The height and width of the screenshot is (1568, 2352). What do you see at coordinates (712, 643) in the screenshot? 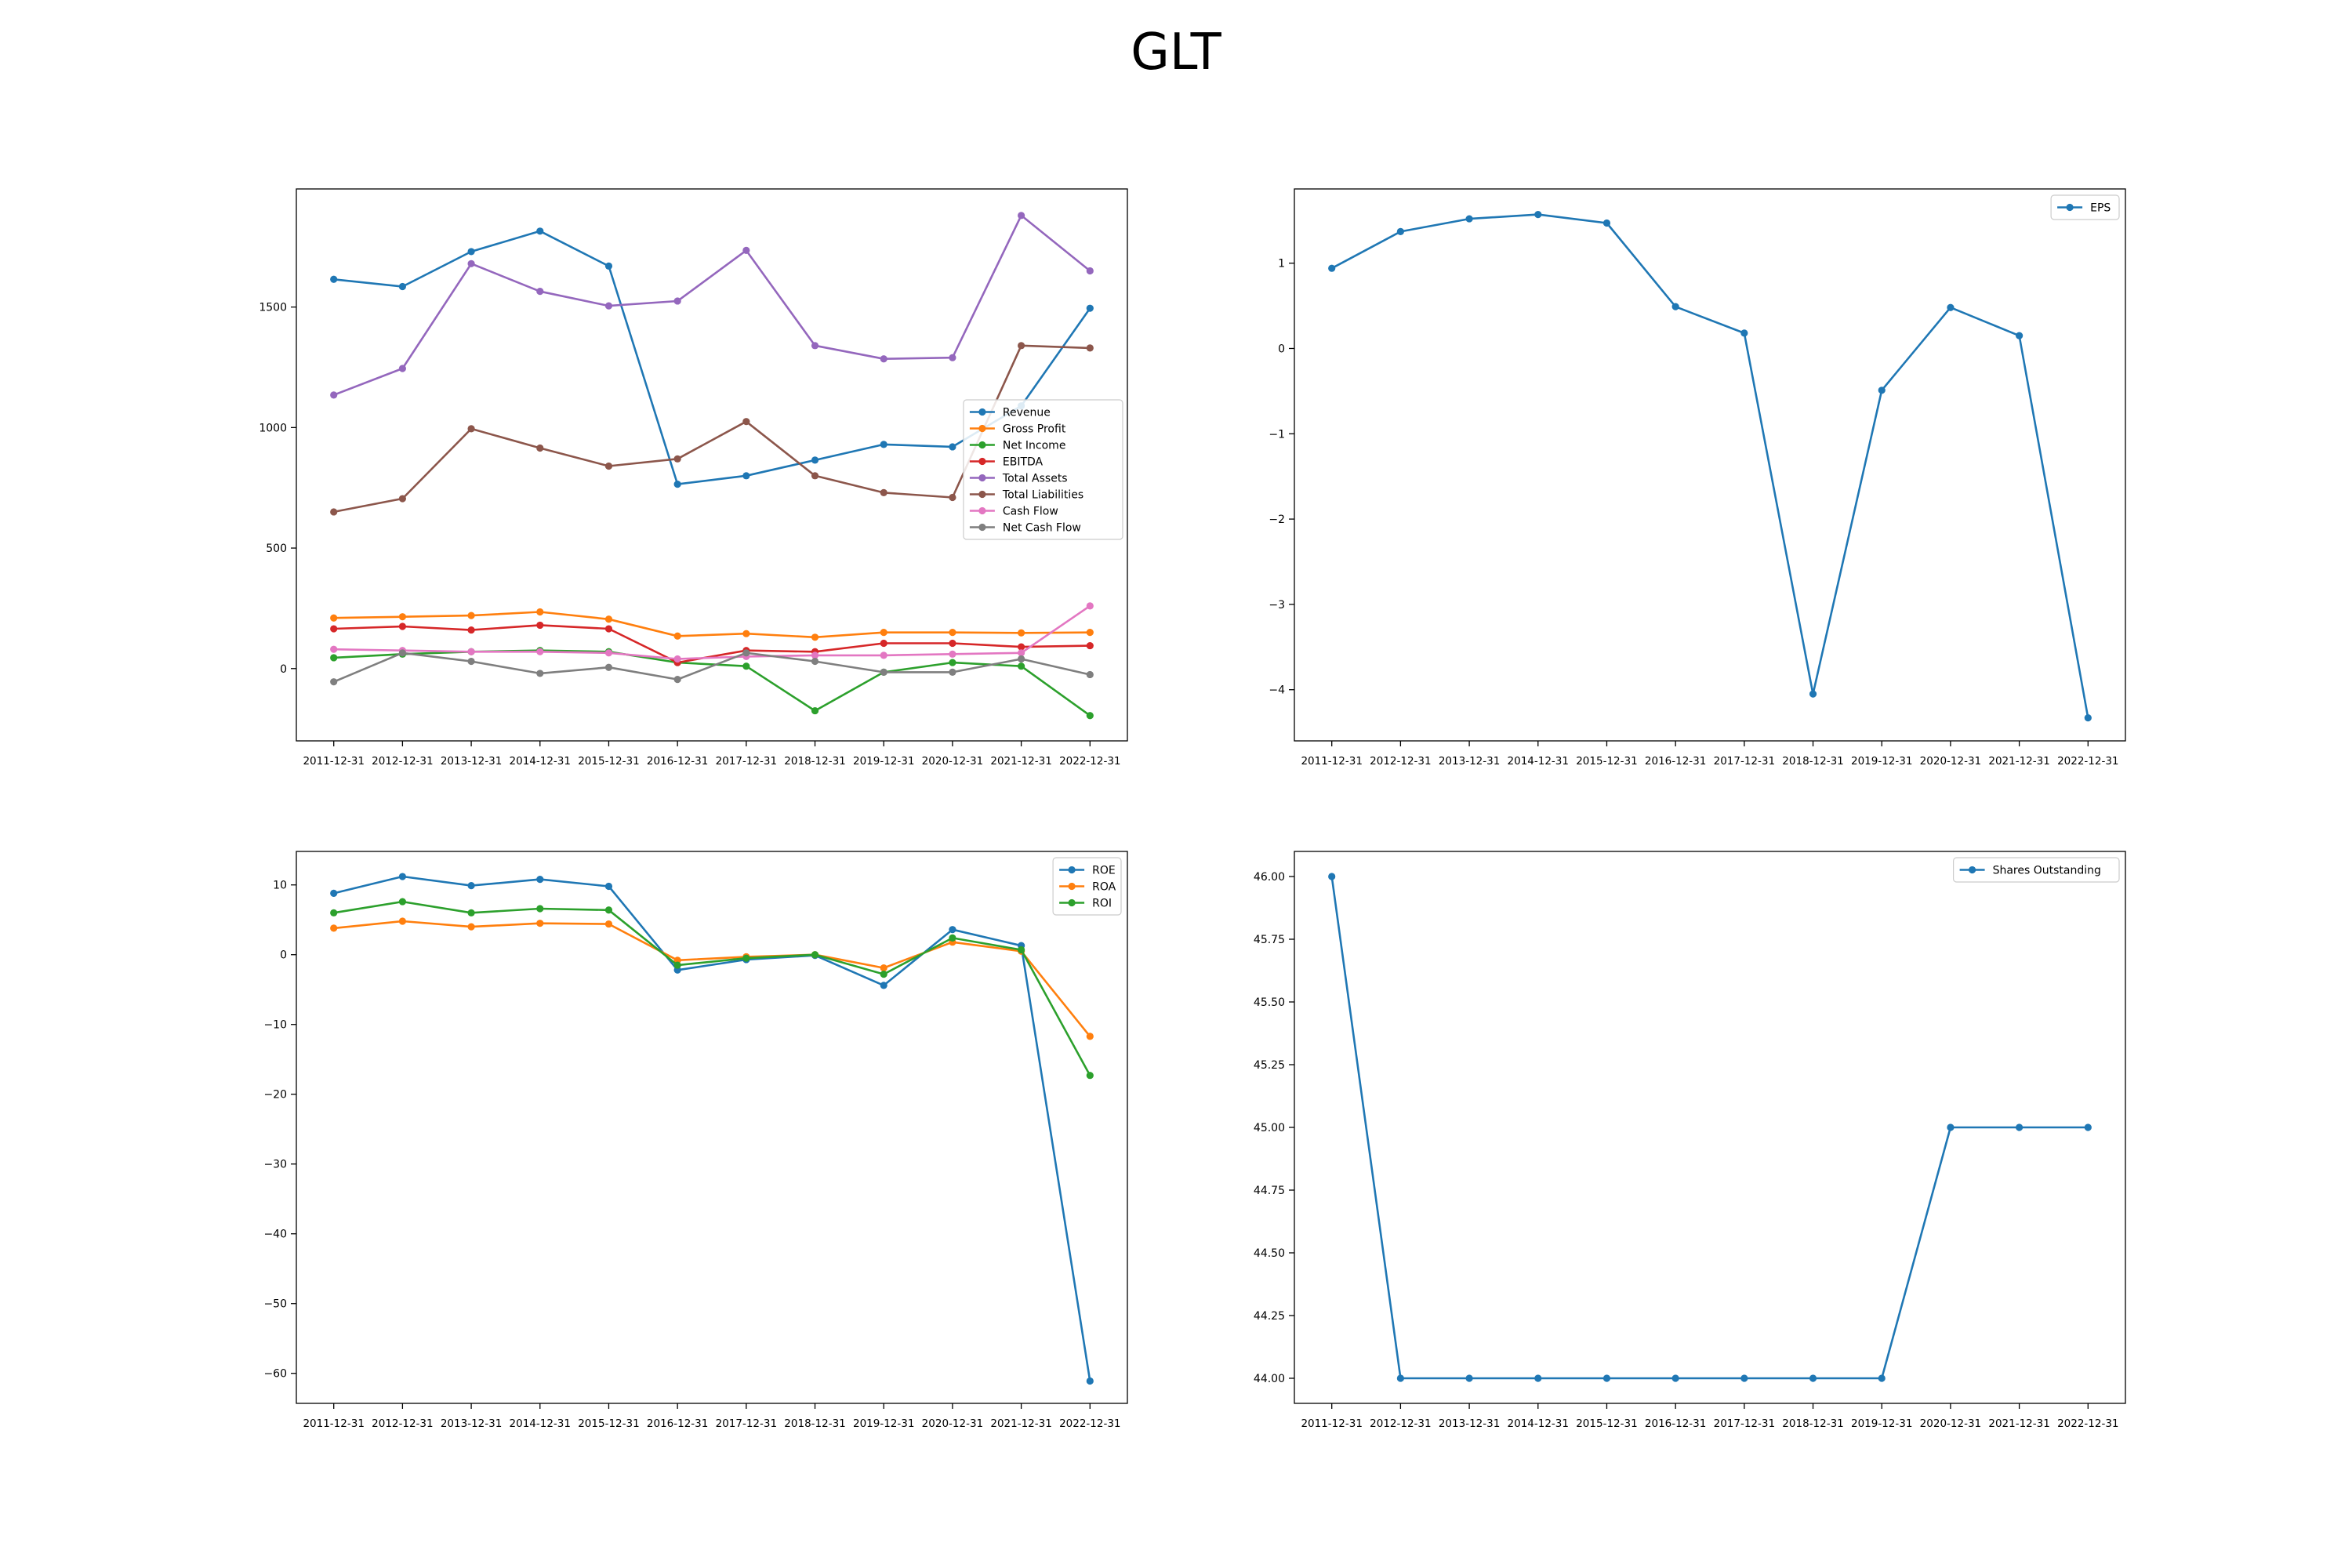
I see `series-ebitda` at bounding box center [712, 643].